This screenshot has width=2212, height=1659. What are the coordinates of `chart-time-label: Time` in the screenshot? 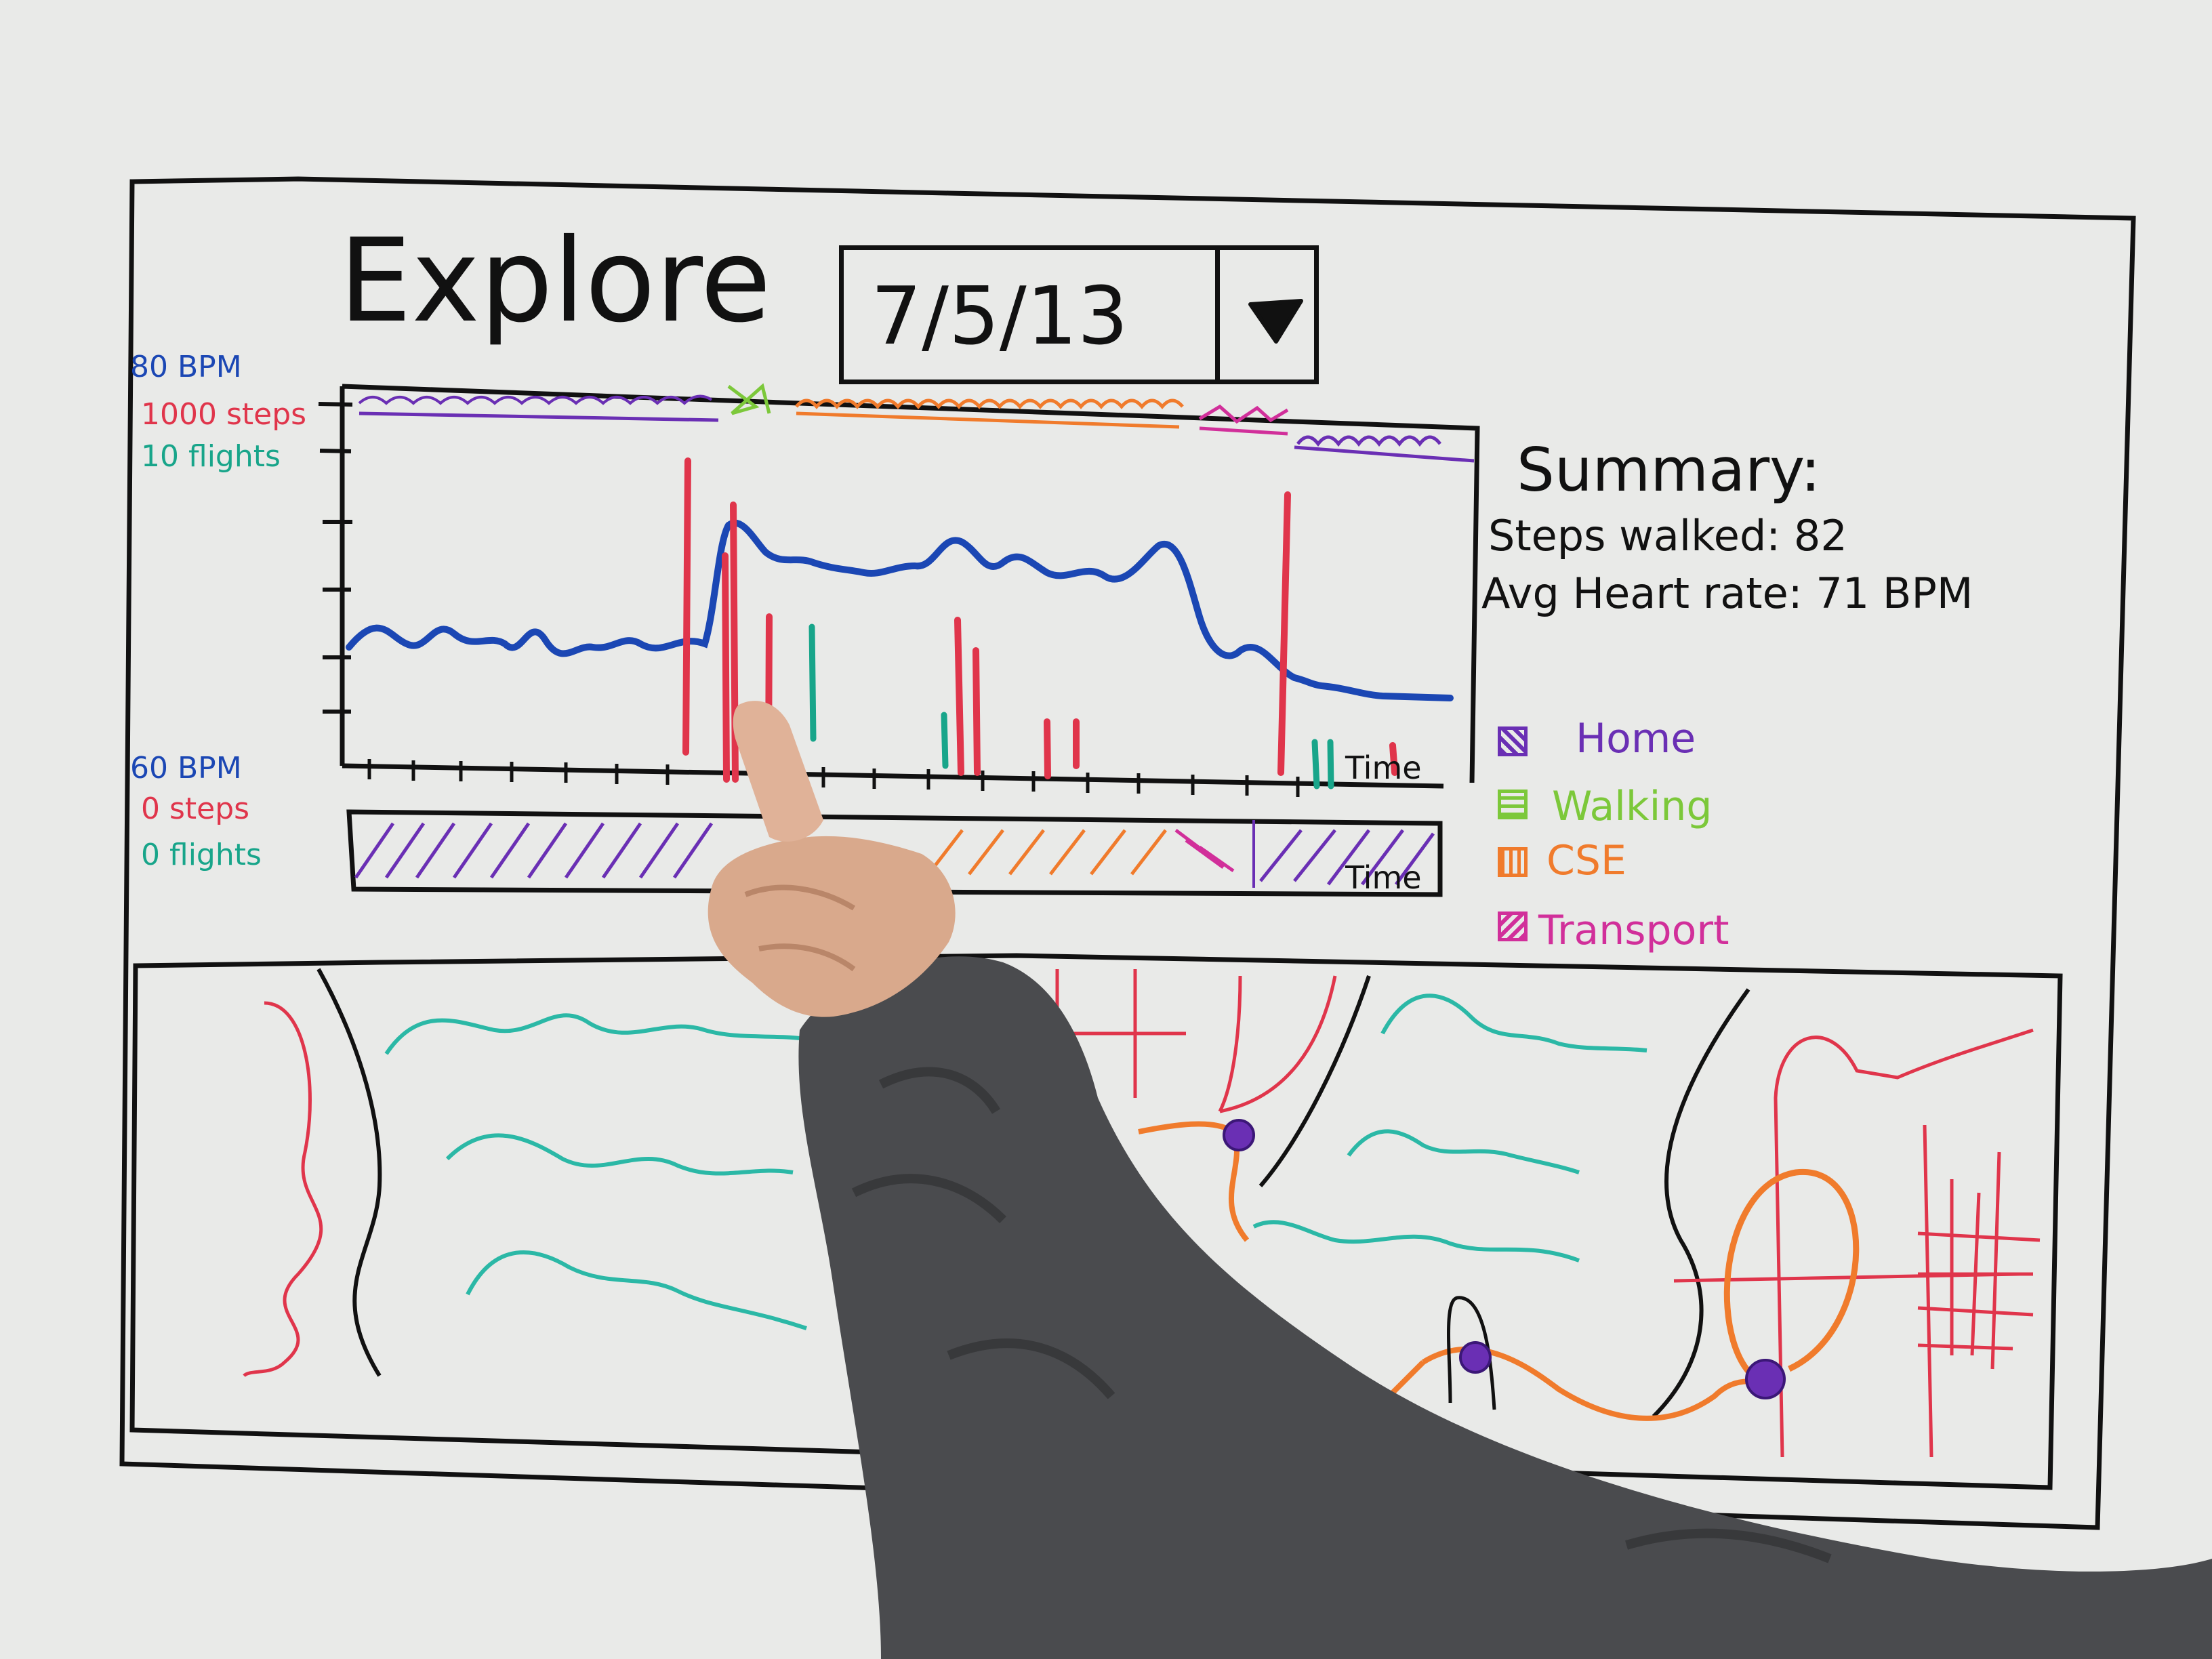 It's located at (1383, 768).